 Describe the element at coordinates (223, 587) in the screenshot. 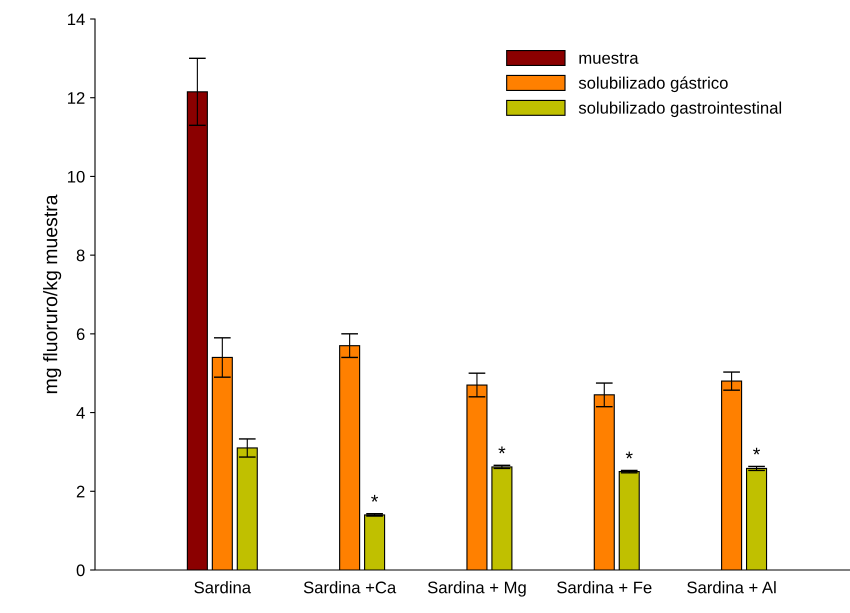

I see `x-tick-label: Sardina` at that location.